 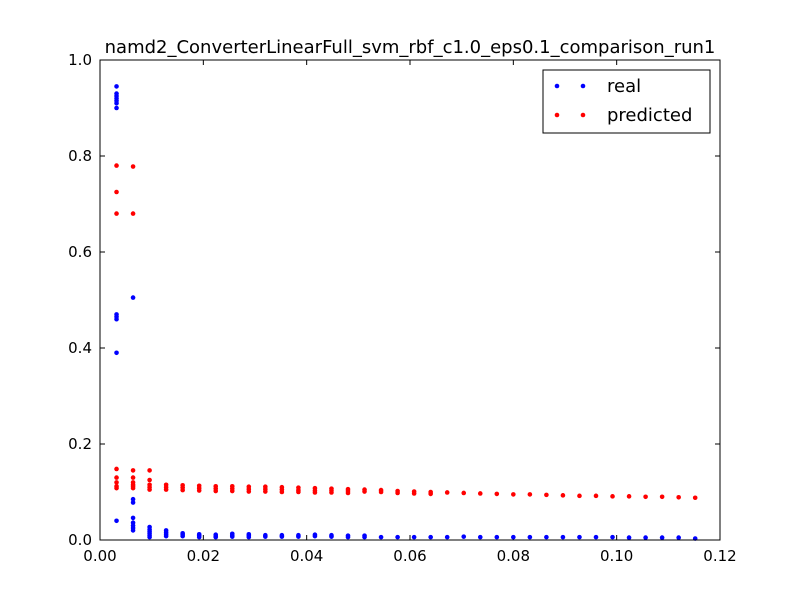 What do you see at coordinates (719, 556) in the screenshot?
I see `x-tick-label: 0.12` at bounding box center [719, 556].